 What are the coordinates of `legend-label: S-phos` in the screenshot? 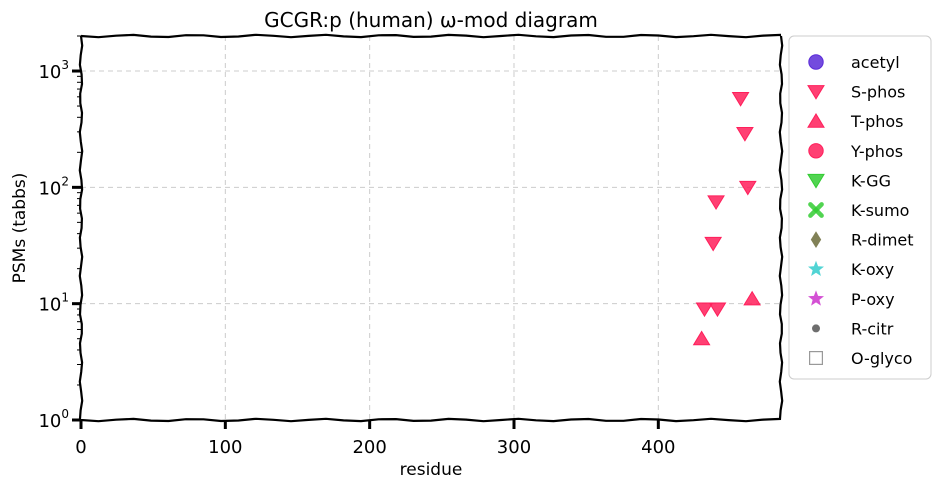 It's located at (878, 92).